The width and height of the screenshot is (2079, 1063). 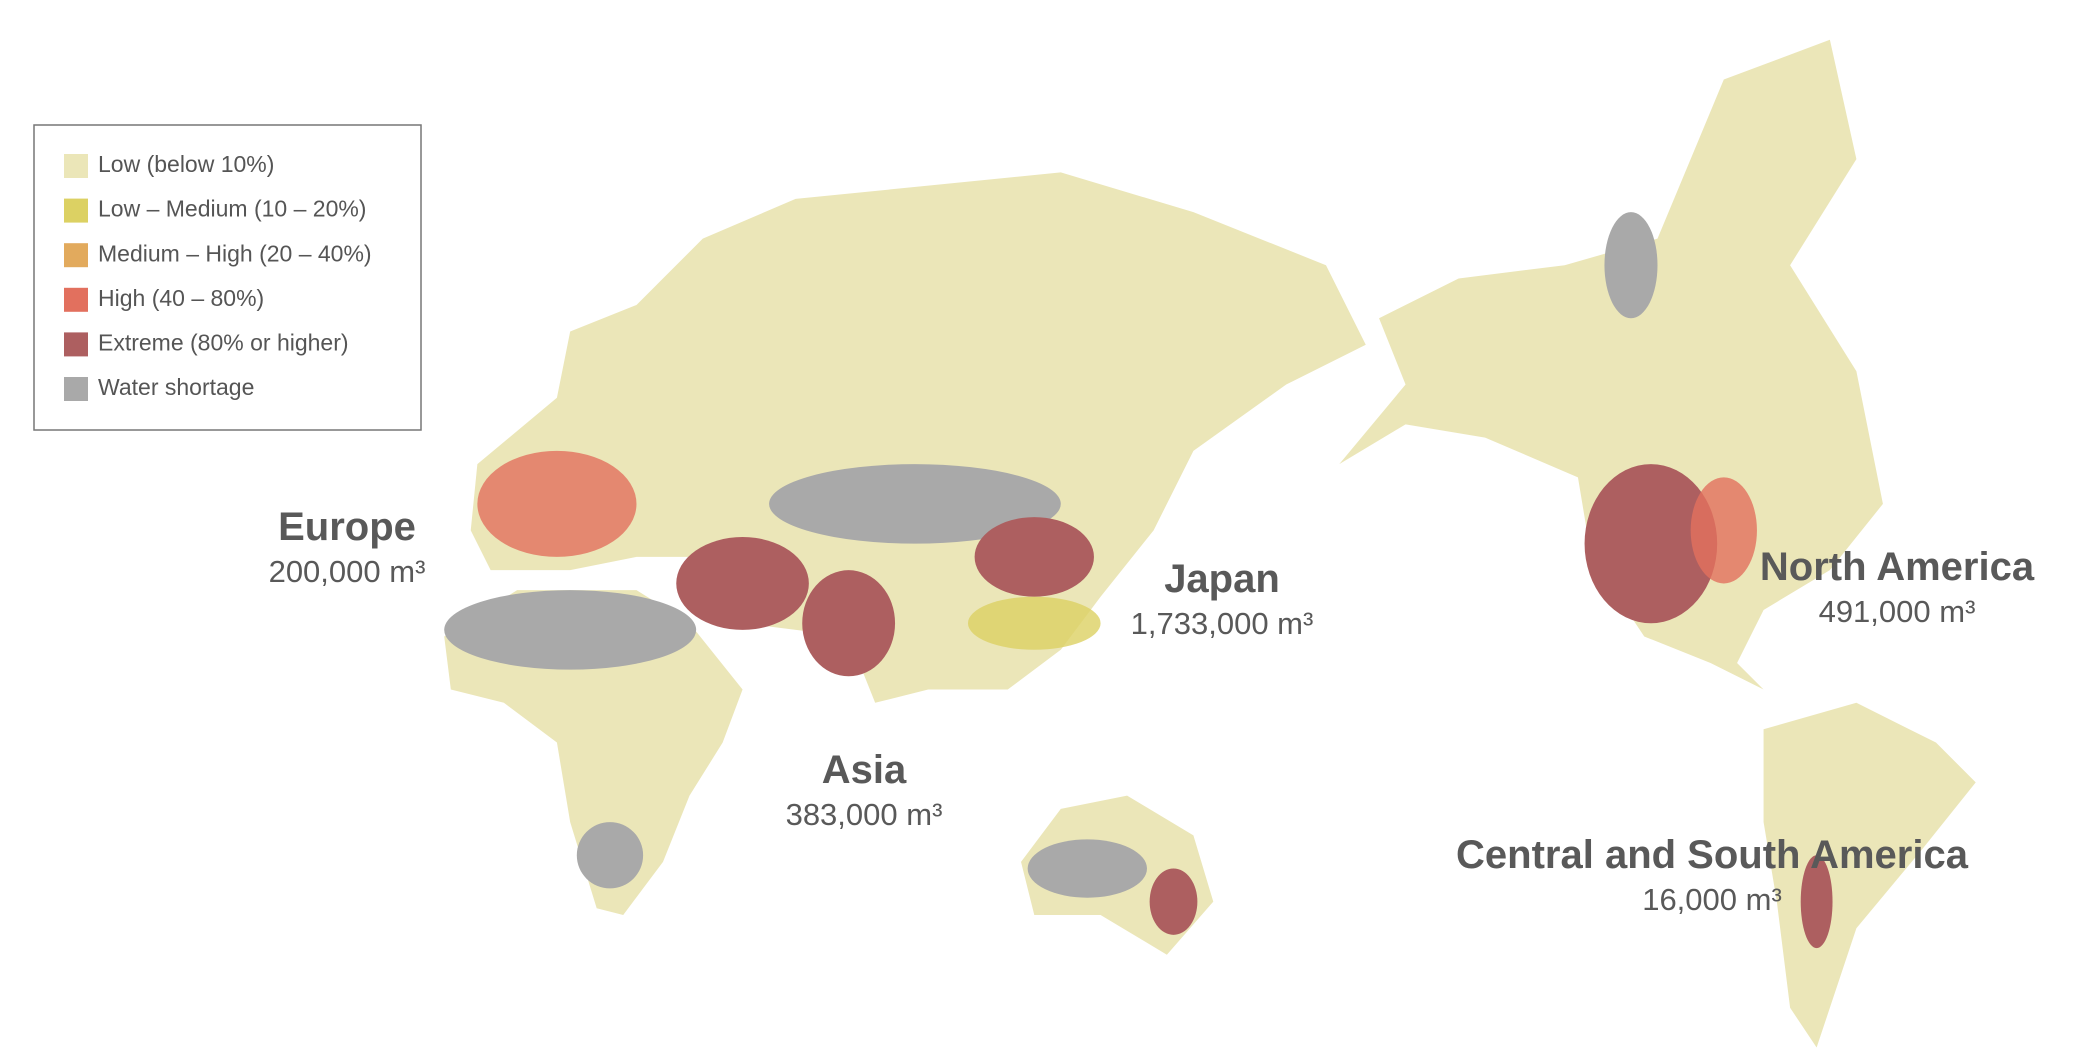 I want to click on south-america, so click(x=1869, y=875).